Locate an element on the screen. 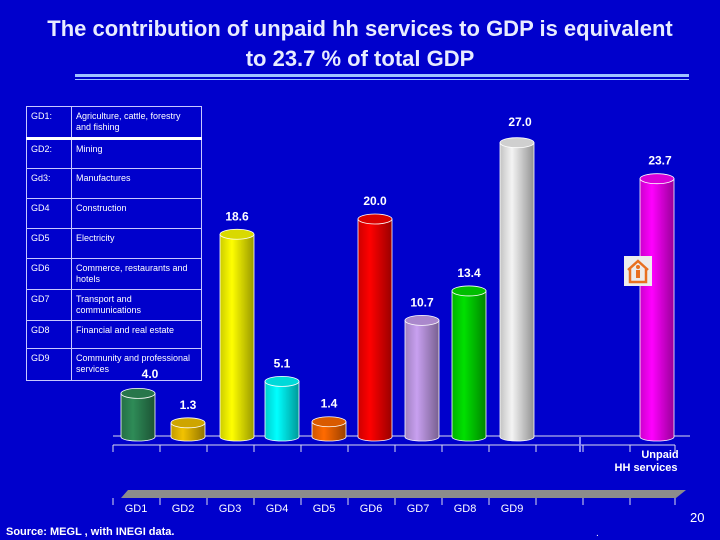  legend-row: GD9 Community and professional services is located at coordinates (114, 364).